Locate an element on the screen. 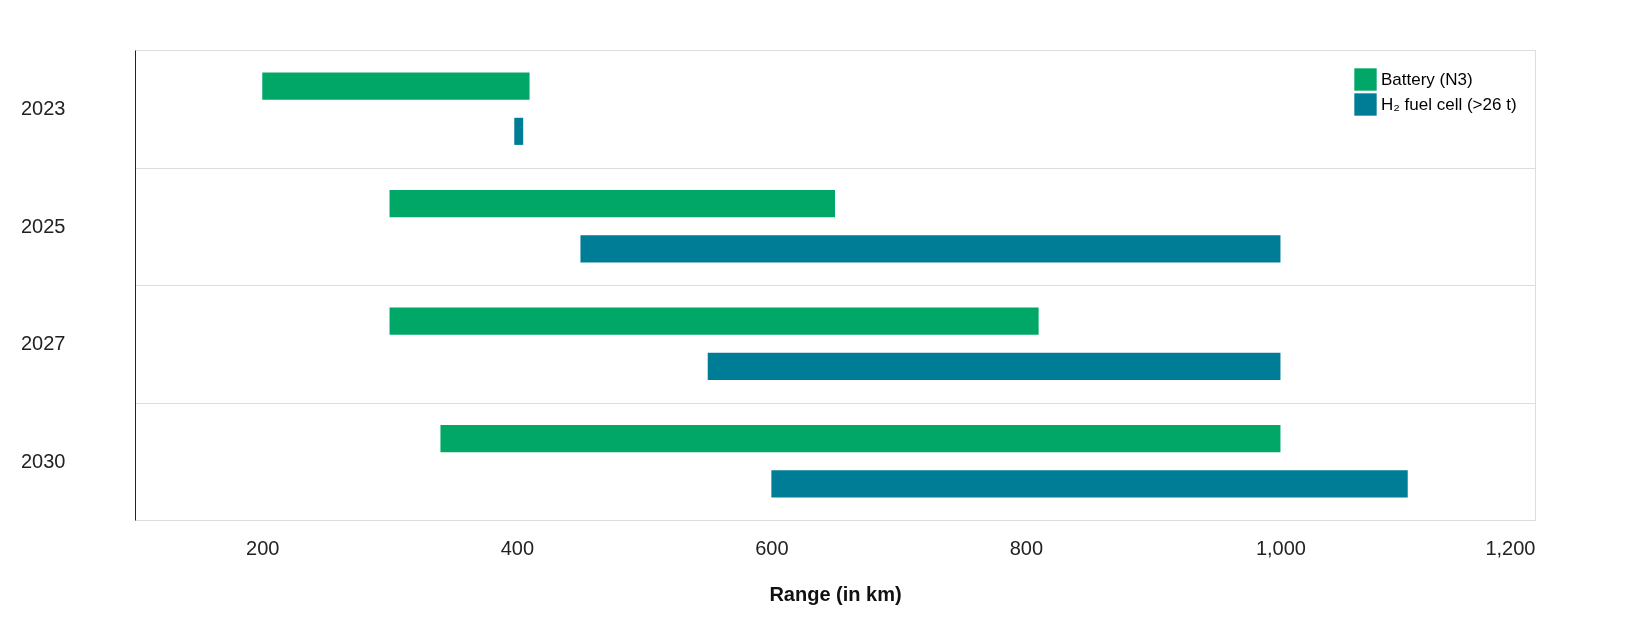 The height and width of the screenshot is (619, 1640). x-tick-label: 1,200 is located at coordinates (1510, 547).